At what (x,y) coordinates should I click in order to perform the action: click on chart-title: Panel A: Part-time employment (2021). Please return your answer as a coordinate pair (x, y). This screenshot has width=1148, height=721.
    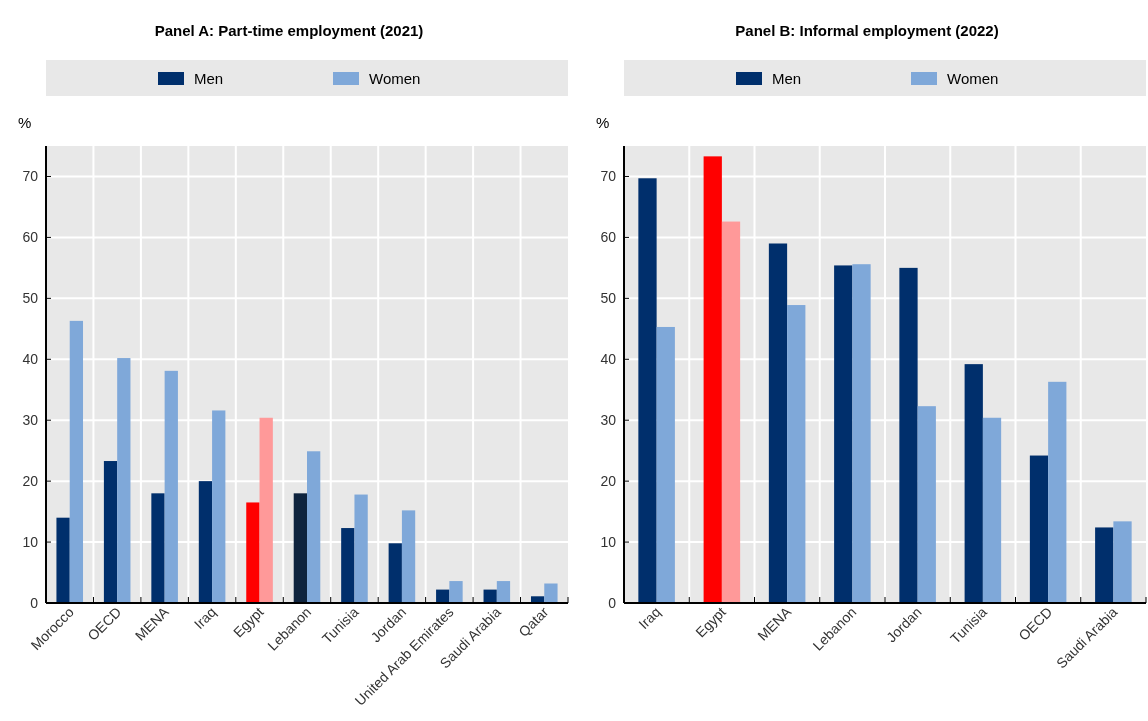
    Looking at the image, I should click on (289, 30).